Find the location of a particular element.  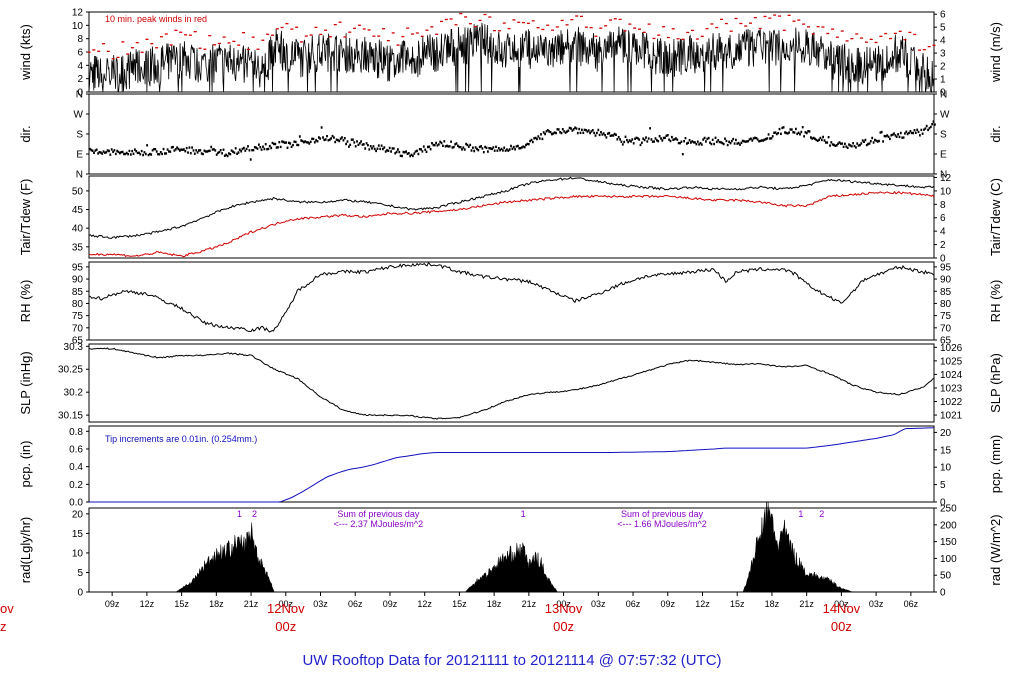

right-tick-label: N is located at coordinates (943, 95).